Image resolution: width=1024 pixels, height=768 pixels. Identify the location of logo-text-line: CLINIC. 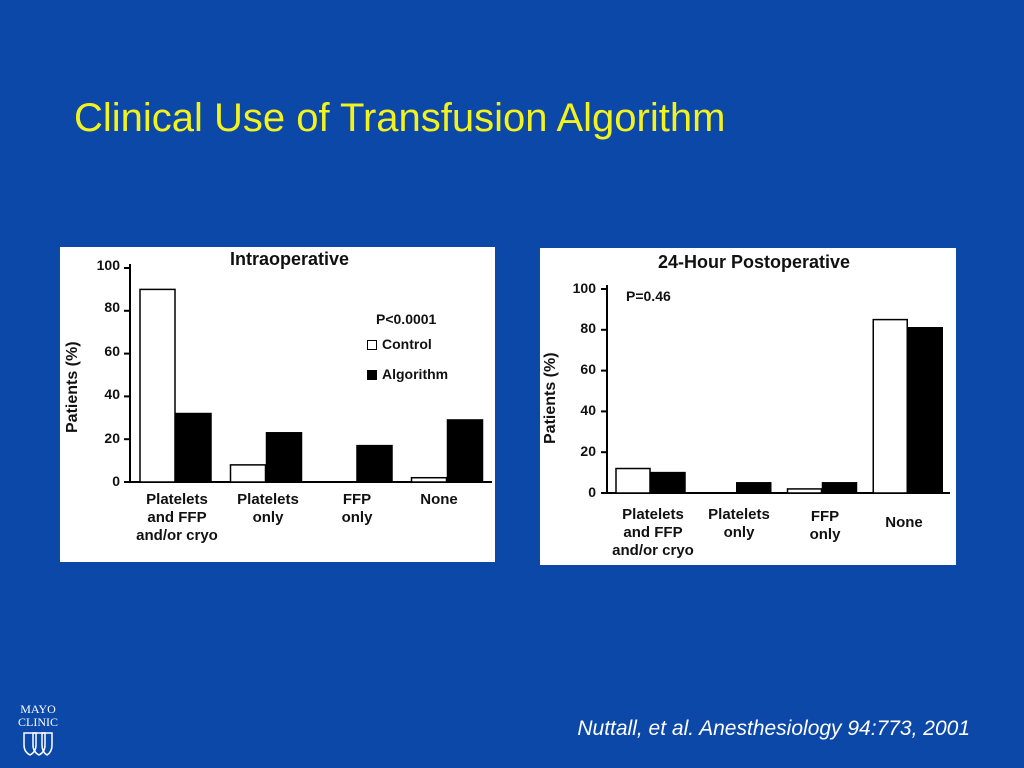
(38, 722).